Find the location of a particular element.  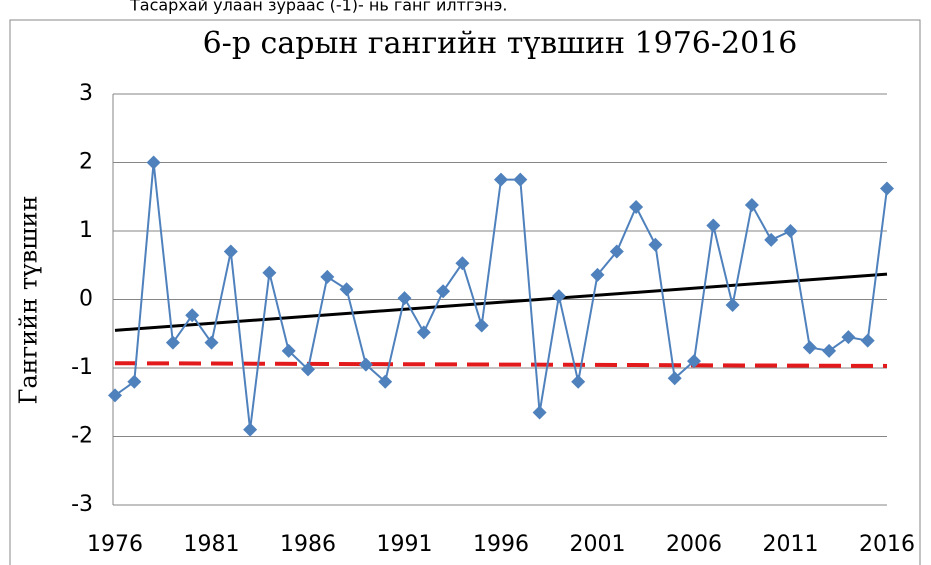

x-tick-label: 1976 is located at coordinates (115, 544).